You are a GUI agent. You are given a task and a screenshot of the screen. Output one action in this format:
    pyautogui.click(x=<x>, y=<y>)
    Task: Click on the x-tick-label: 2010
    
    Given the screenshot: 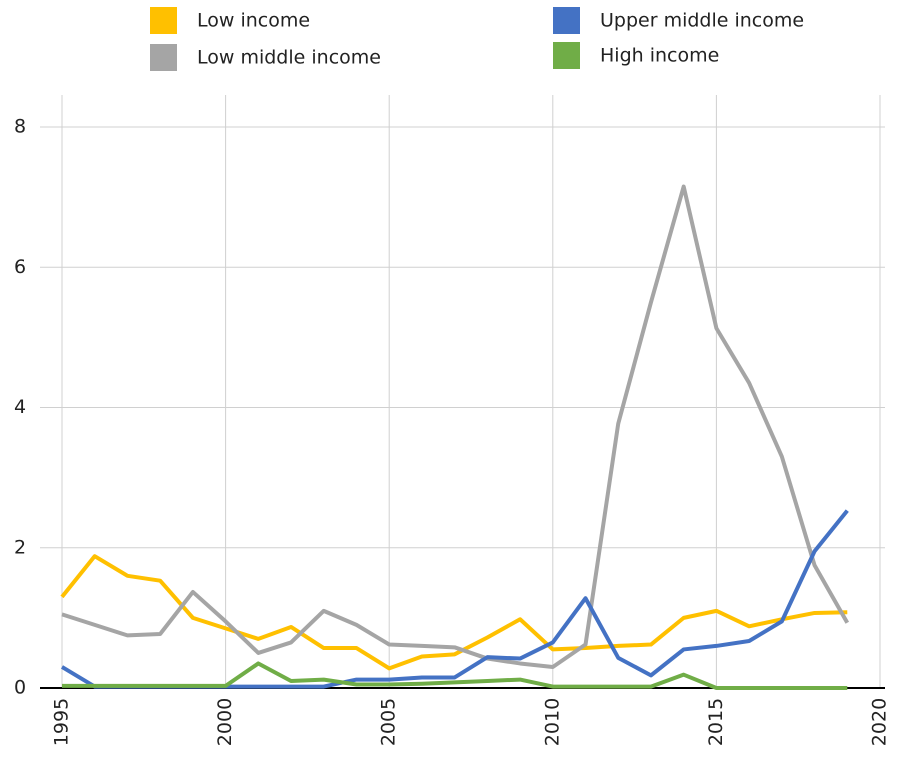 What is the action you would take?
    pyautogui.click(x=552, y=722)
    